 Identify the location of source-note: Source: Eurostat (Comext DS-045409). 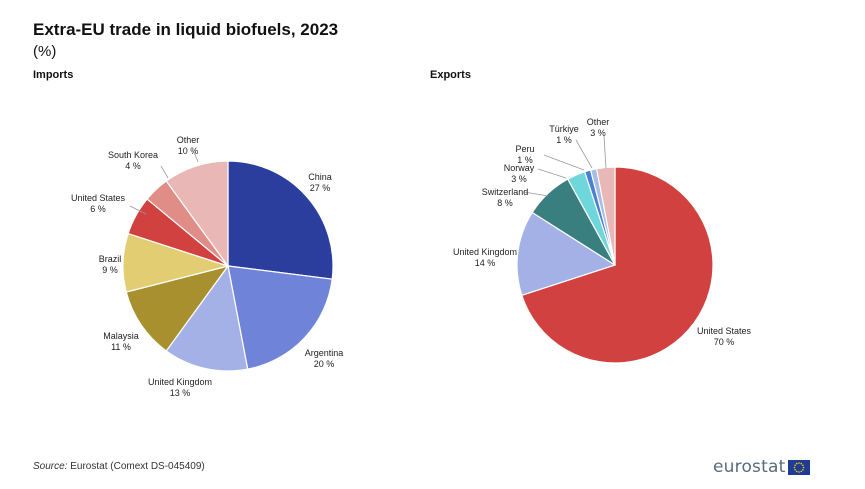
(119, 466).